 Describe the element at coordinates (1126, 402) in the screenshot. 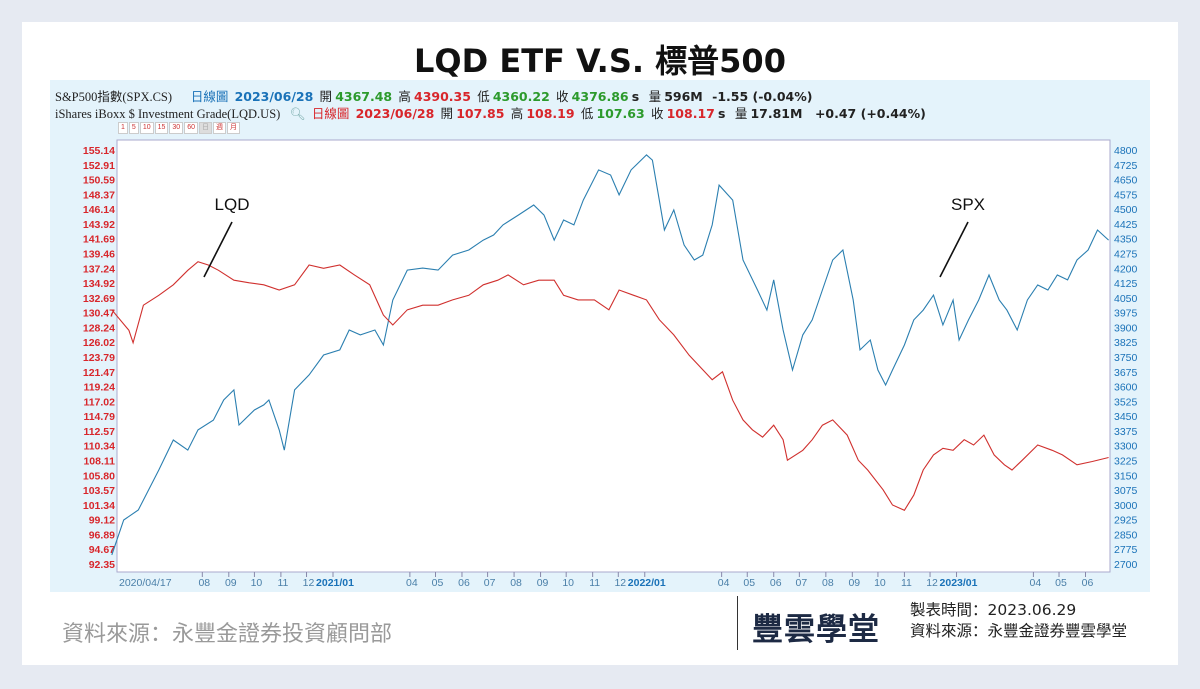

I see `right-axis-tick-label: 3525` at that location.